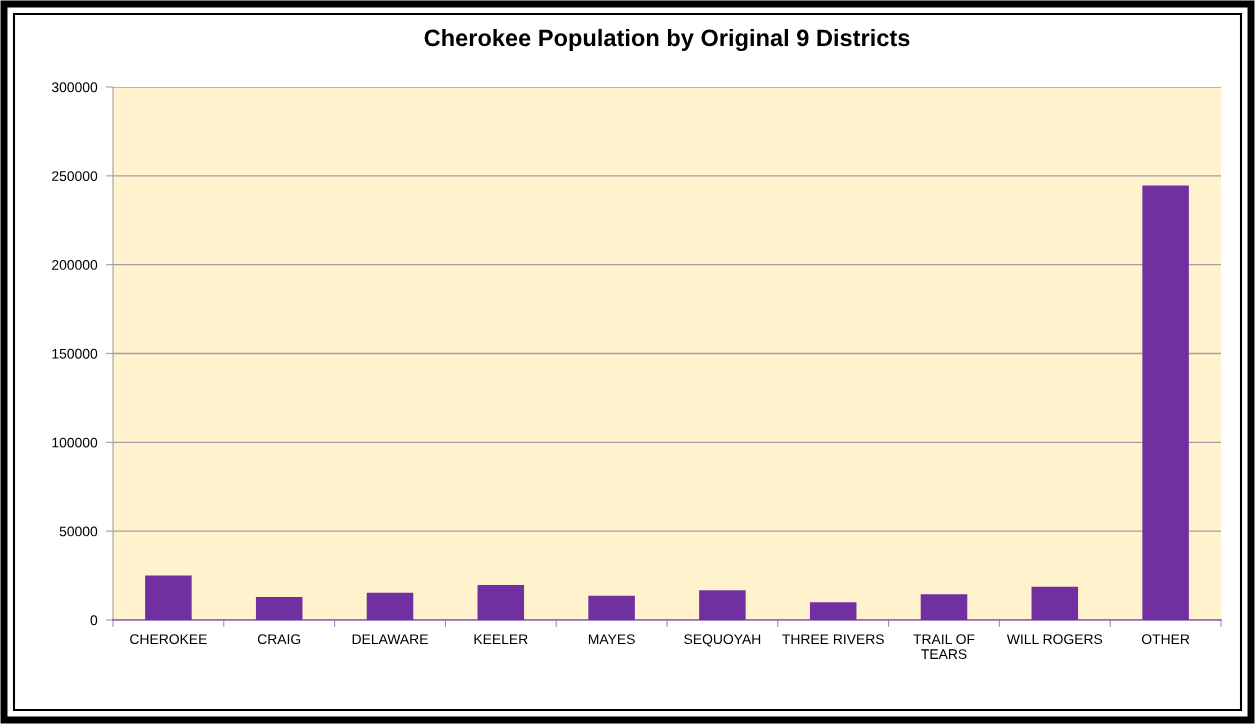 This screenshot has height=724, width=1255. What do you see at coordinates (75, 176) in the screenshot?
I see `y-tick-label: 250000` at bounding box center [75, 176].